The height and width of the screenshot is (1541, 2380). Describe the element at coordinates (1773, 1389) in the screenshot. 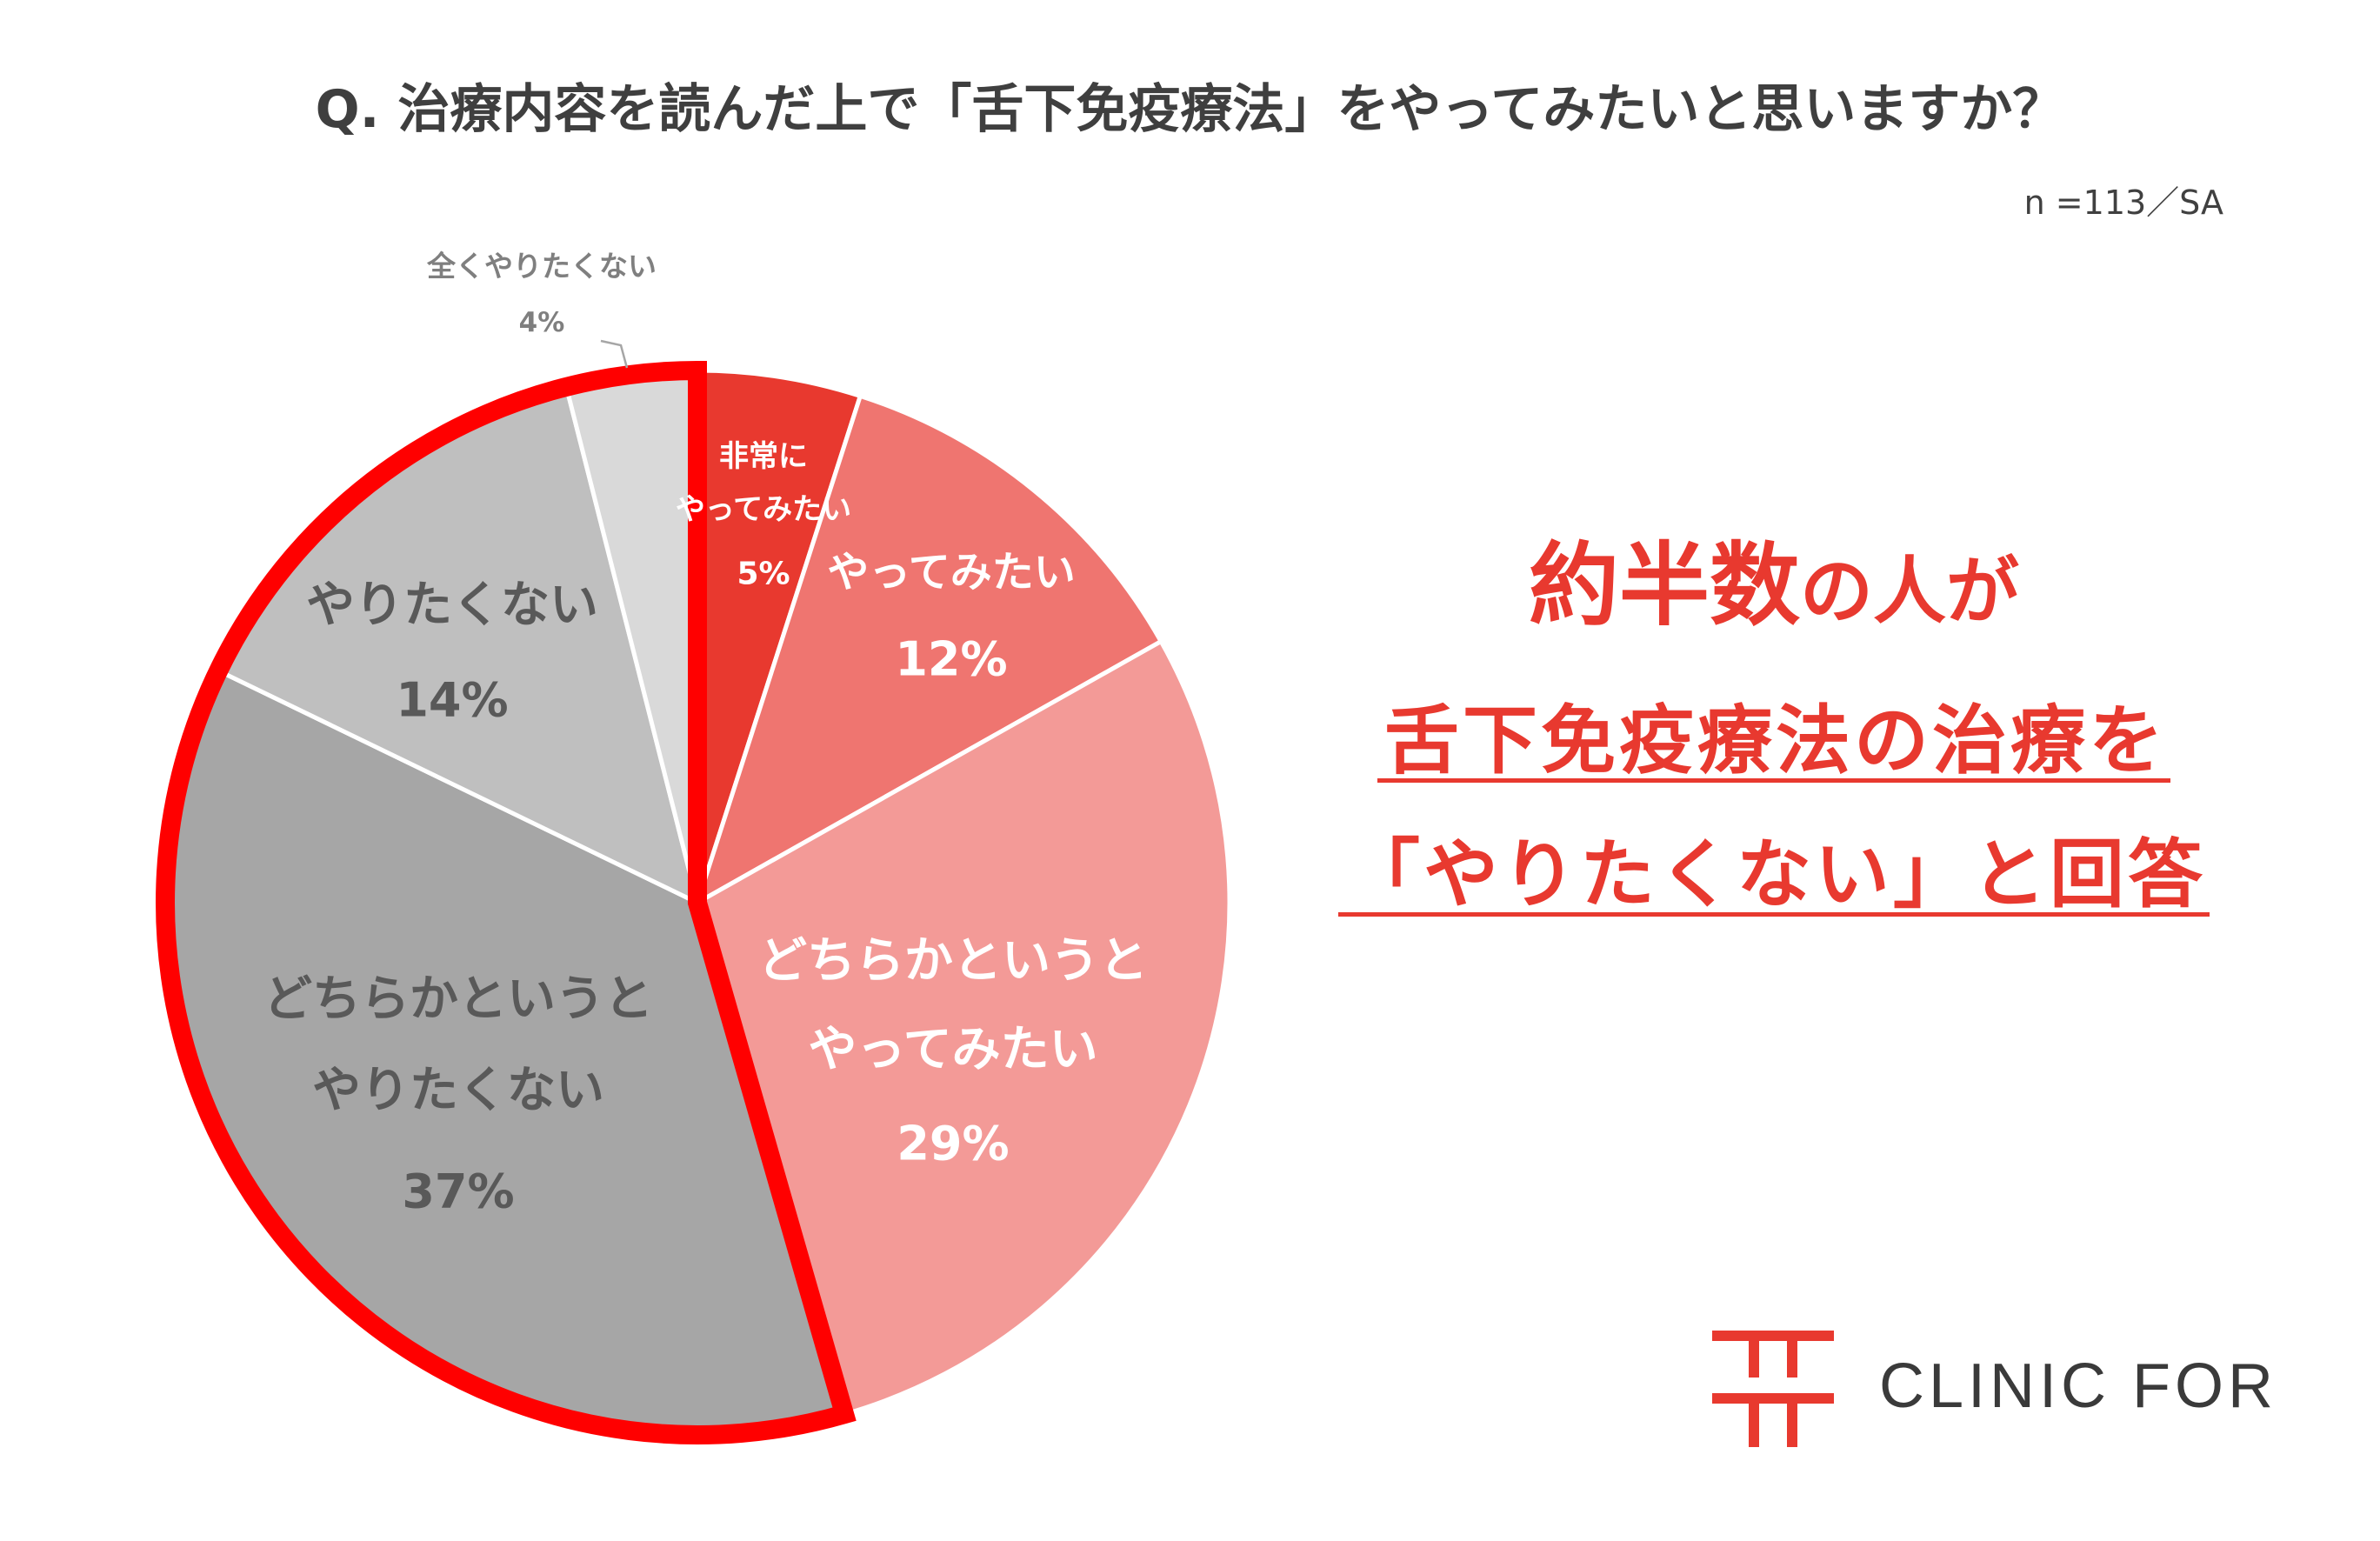

I see `clinic-cross-icon` at that location.